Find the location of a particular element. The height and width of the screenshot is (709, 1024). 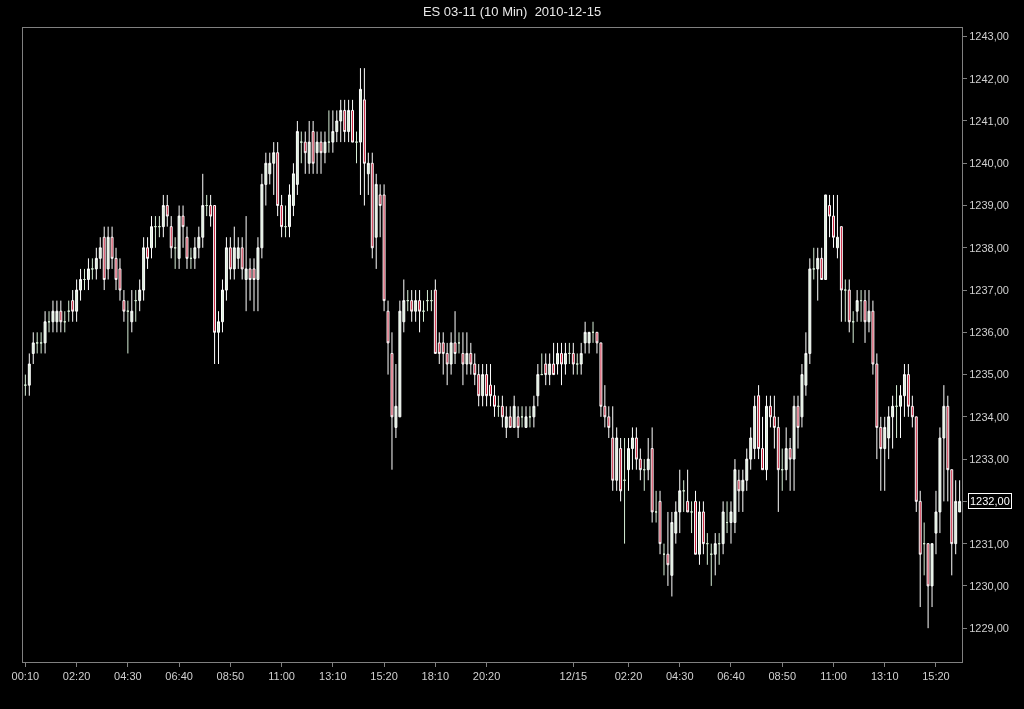

y-tick-label: 1241,00 is located at coordinates (989, 120).